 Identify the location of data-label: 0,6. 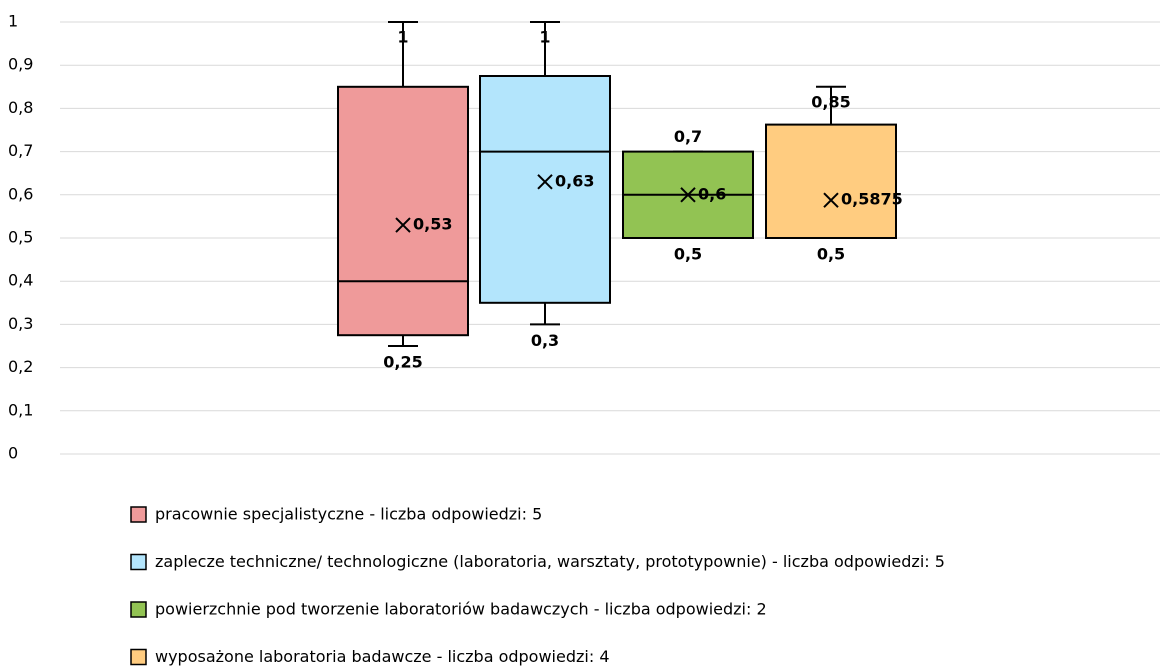
(712, 193).